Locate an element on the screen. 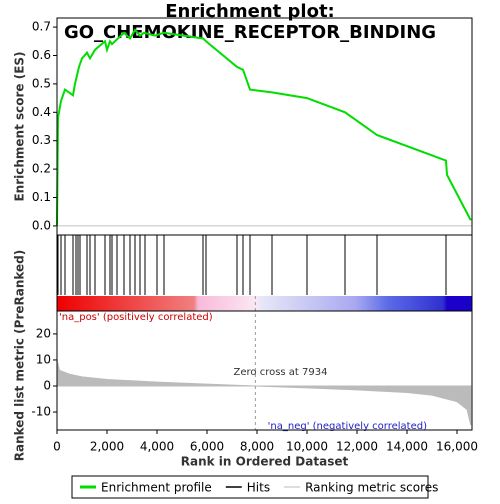 This screenshot has height=504, width=500. legend-box is located at coordinates (250, 487).